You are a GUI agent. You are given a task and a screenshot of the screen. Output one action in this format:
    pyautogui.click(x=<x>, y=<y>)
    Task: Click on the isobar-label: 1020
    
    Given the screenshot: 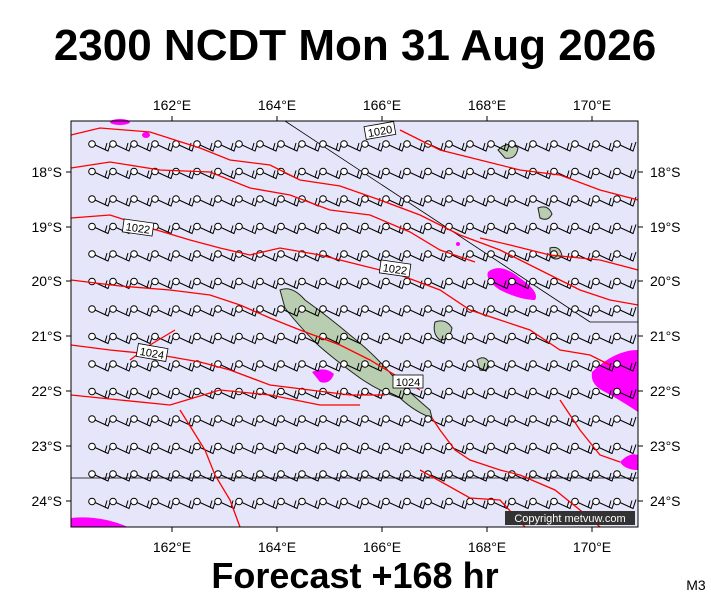 What is the action you would take?
    pyautogui.click(x=380, y=130)
    